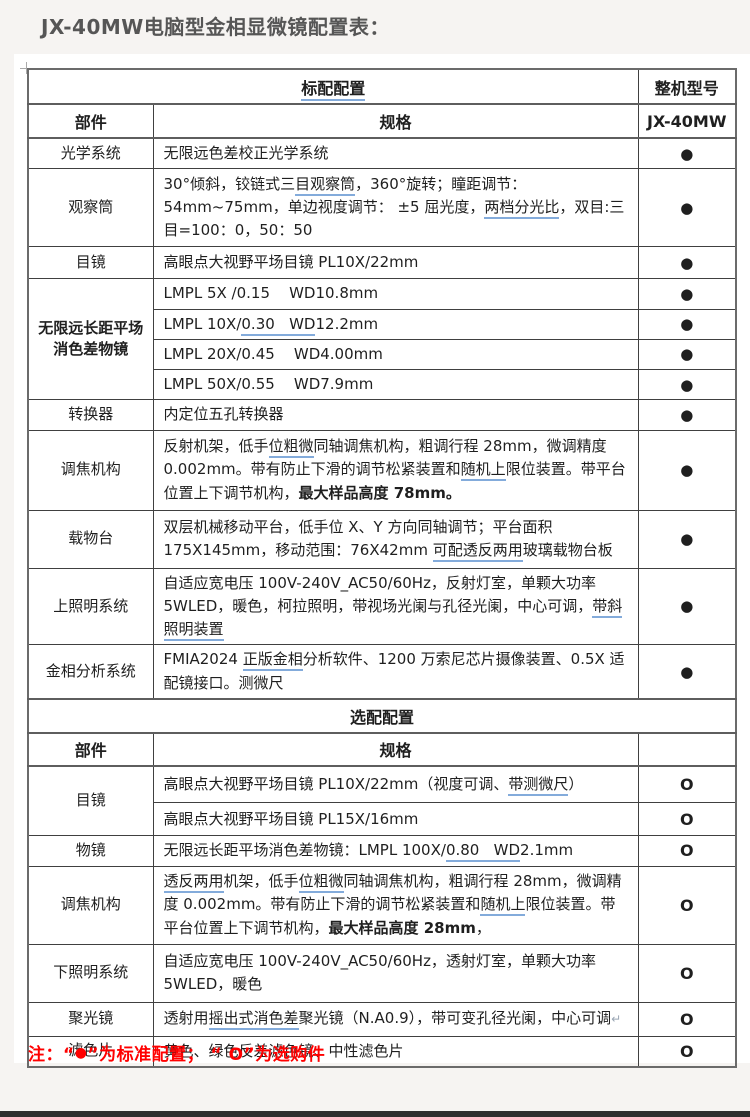 This screenshot has height=1117, width=750. What do you see at coordinates (395, 153) in the screenshot?
I see `spec-cell: 无限远色差校正光学系统` at bounding box center [395, 153].